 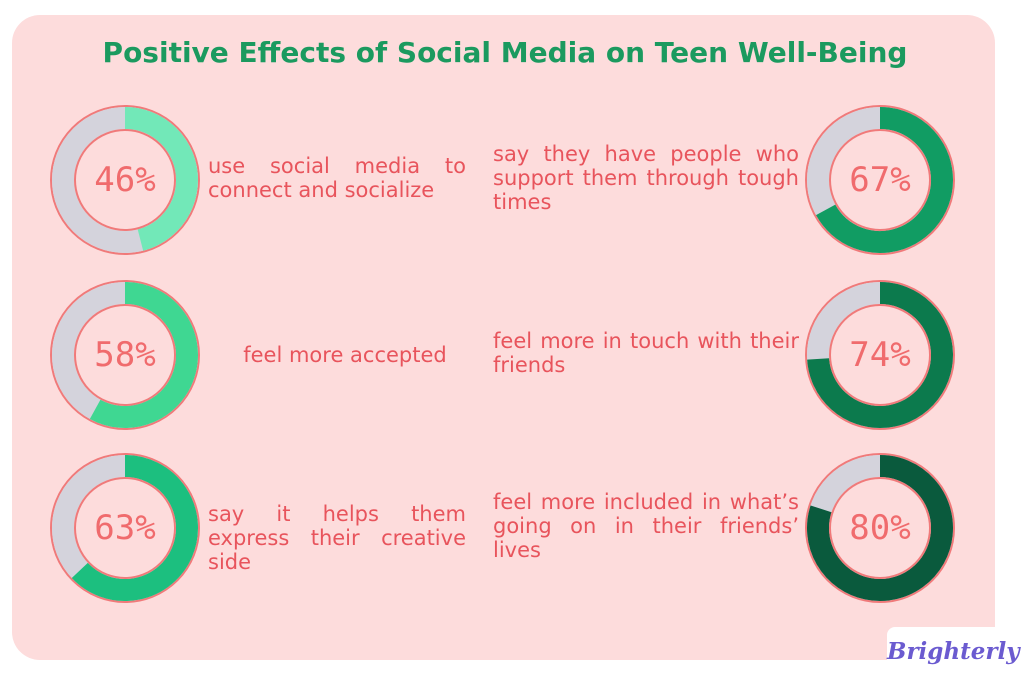 I want to click on logo: Brighterly, so click(x=953, y=650).